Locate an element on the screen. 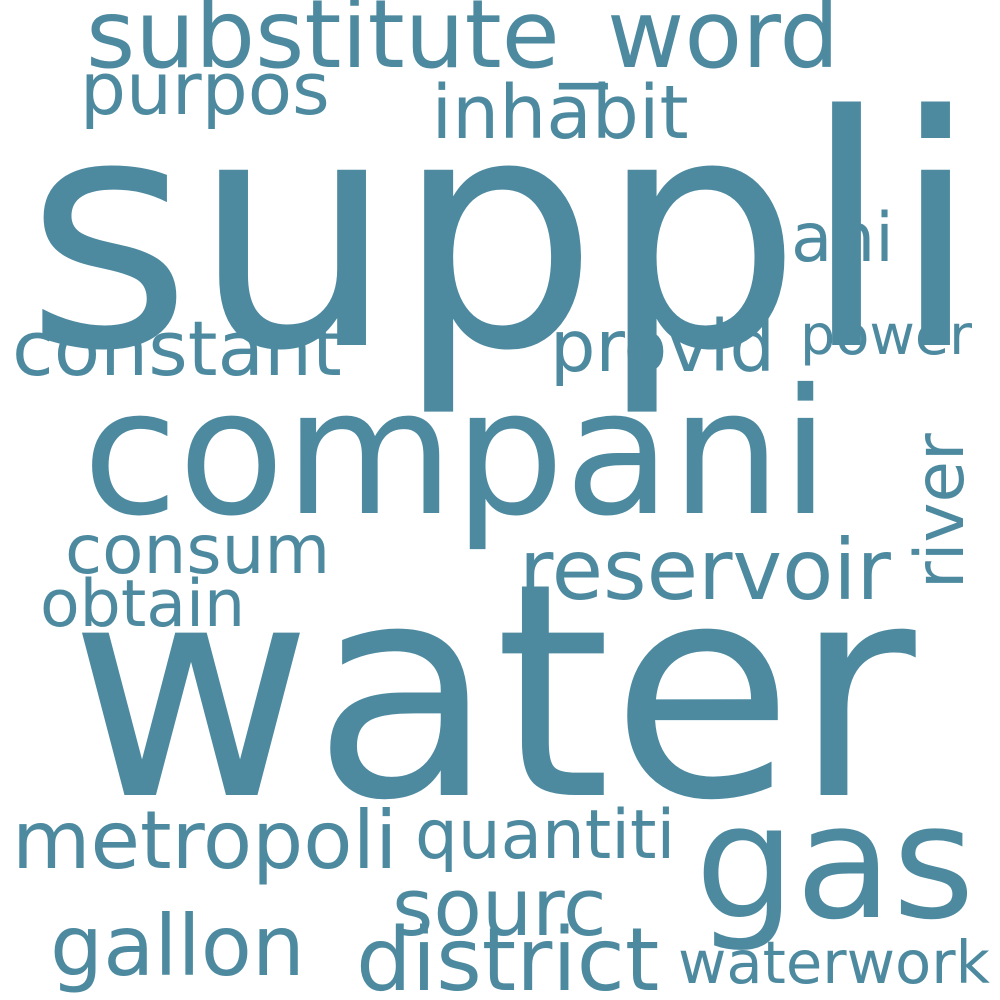 The image size is (1000, 1000). word-constant: constant is located at coordinates (177, 349).